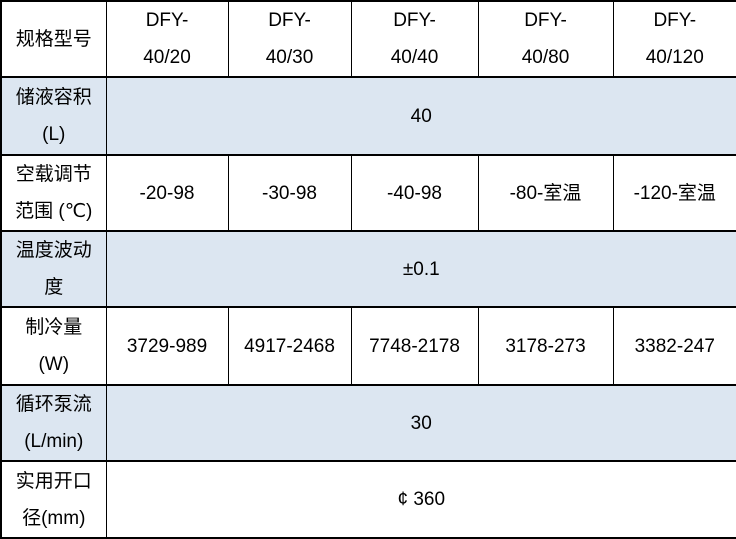 This screenshot has width=736, height=539. I want to click on model-header-cell: DFY- 40/80, so click(545, 39).